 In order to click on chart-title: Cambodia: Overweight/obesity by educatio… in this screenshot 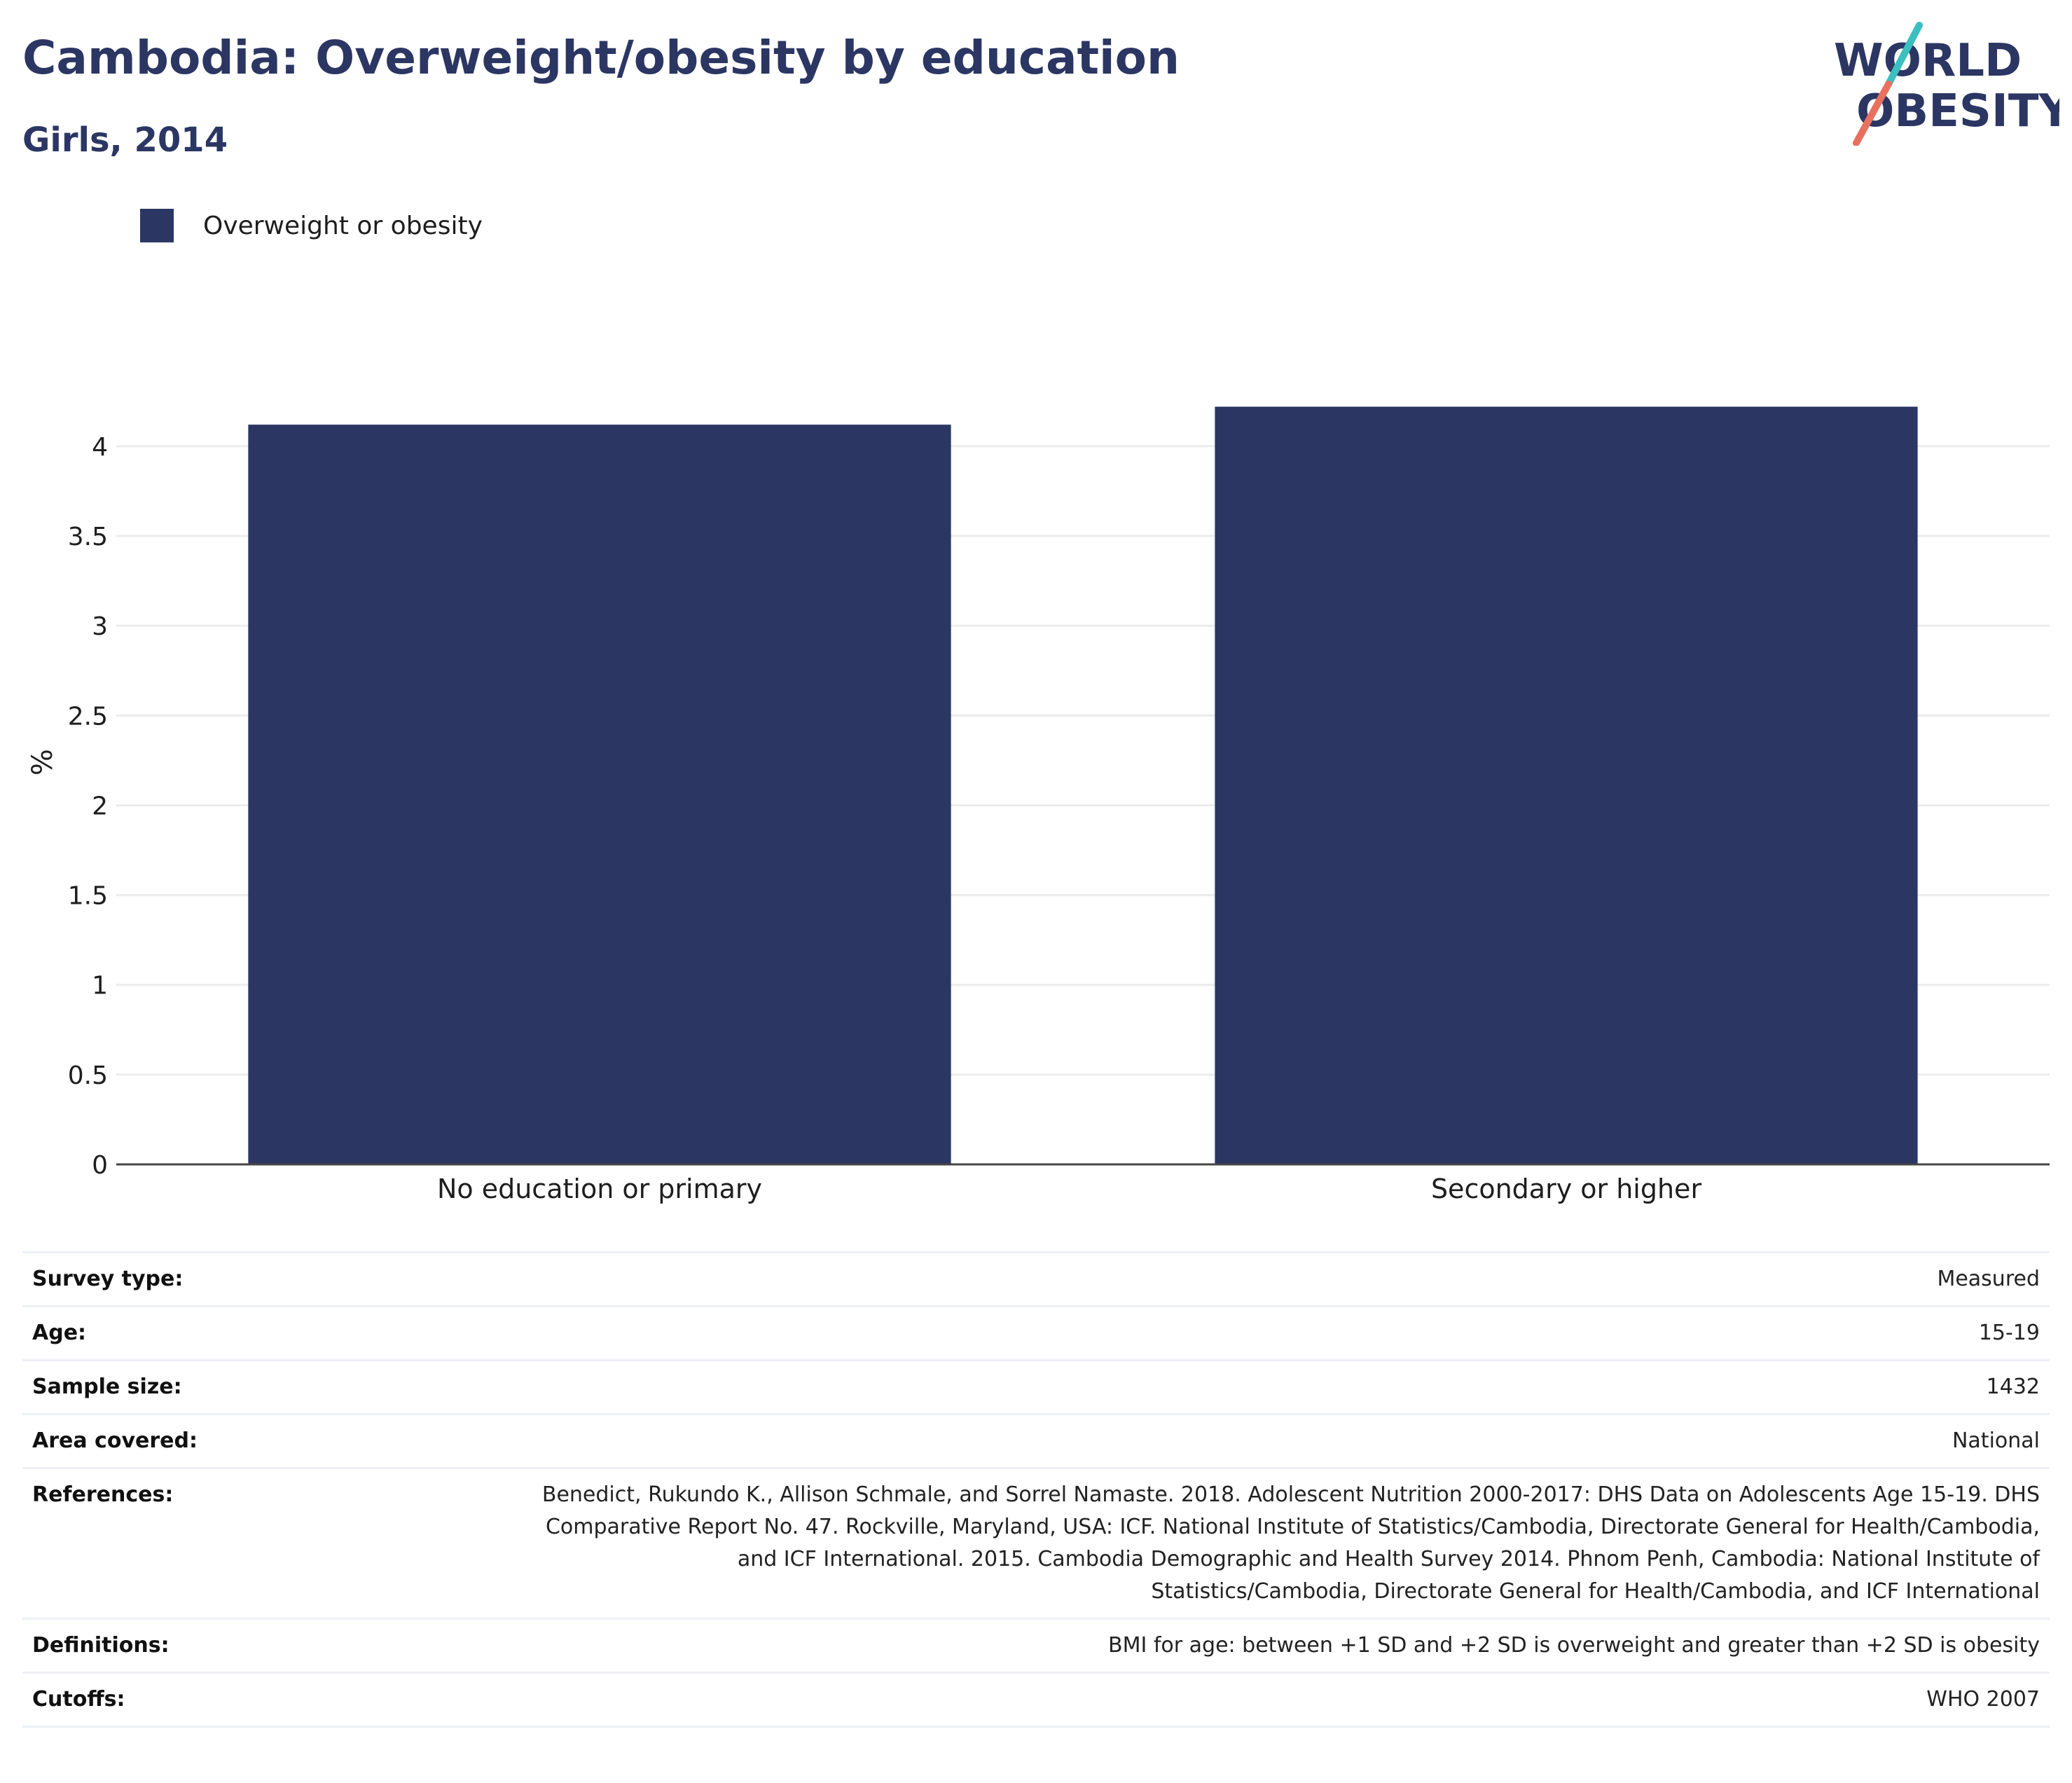, I will do `click(601, 58)`.